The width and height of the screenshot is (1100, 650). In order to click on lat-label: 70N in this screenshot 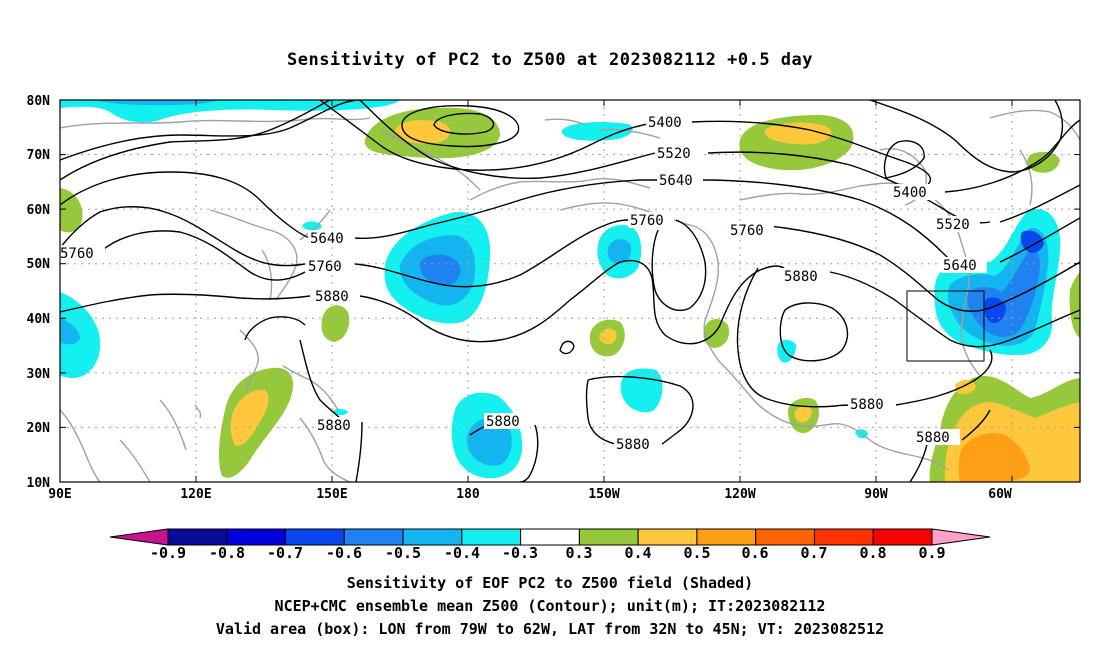, I will do `click(39, 155)`.